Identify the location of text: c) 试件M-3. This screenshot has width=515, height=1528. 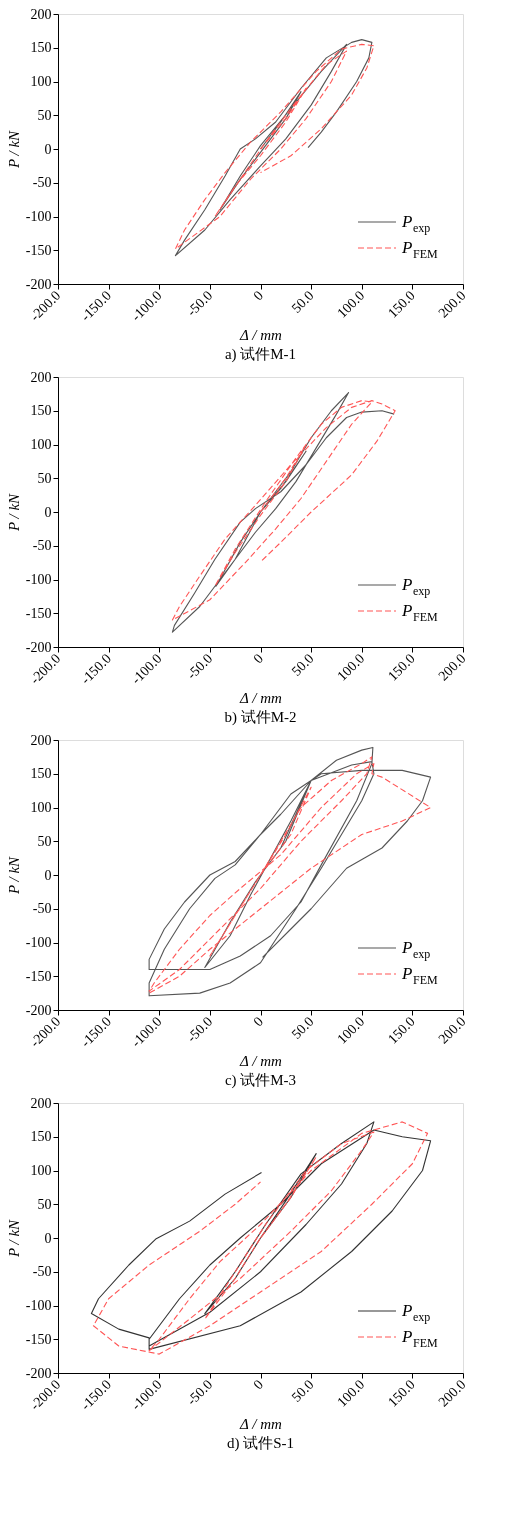
(260, 1080).